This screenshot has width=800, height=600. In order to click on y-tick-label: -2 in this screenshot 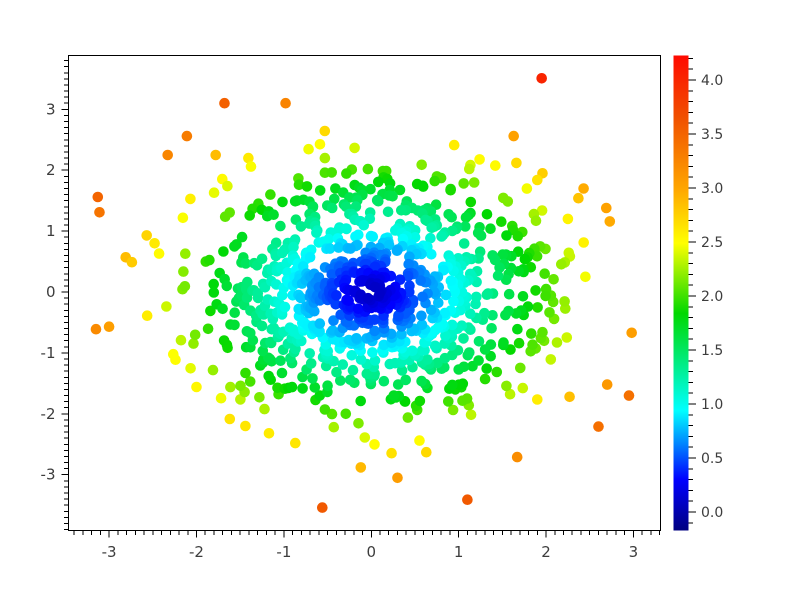, I will do `click(48, 414)`.